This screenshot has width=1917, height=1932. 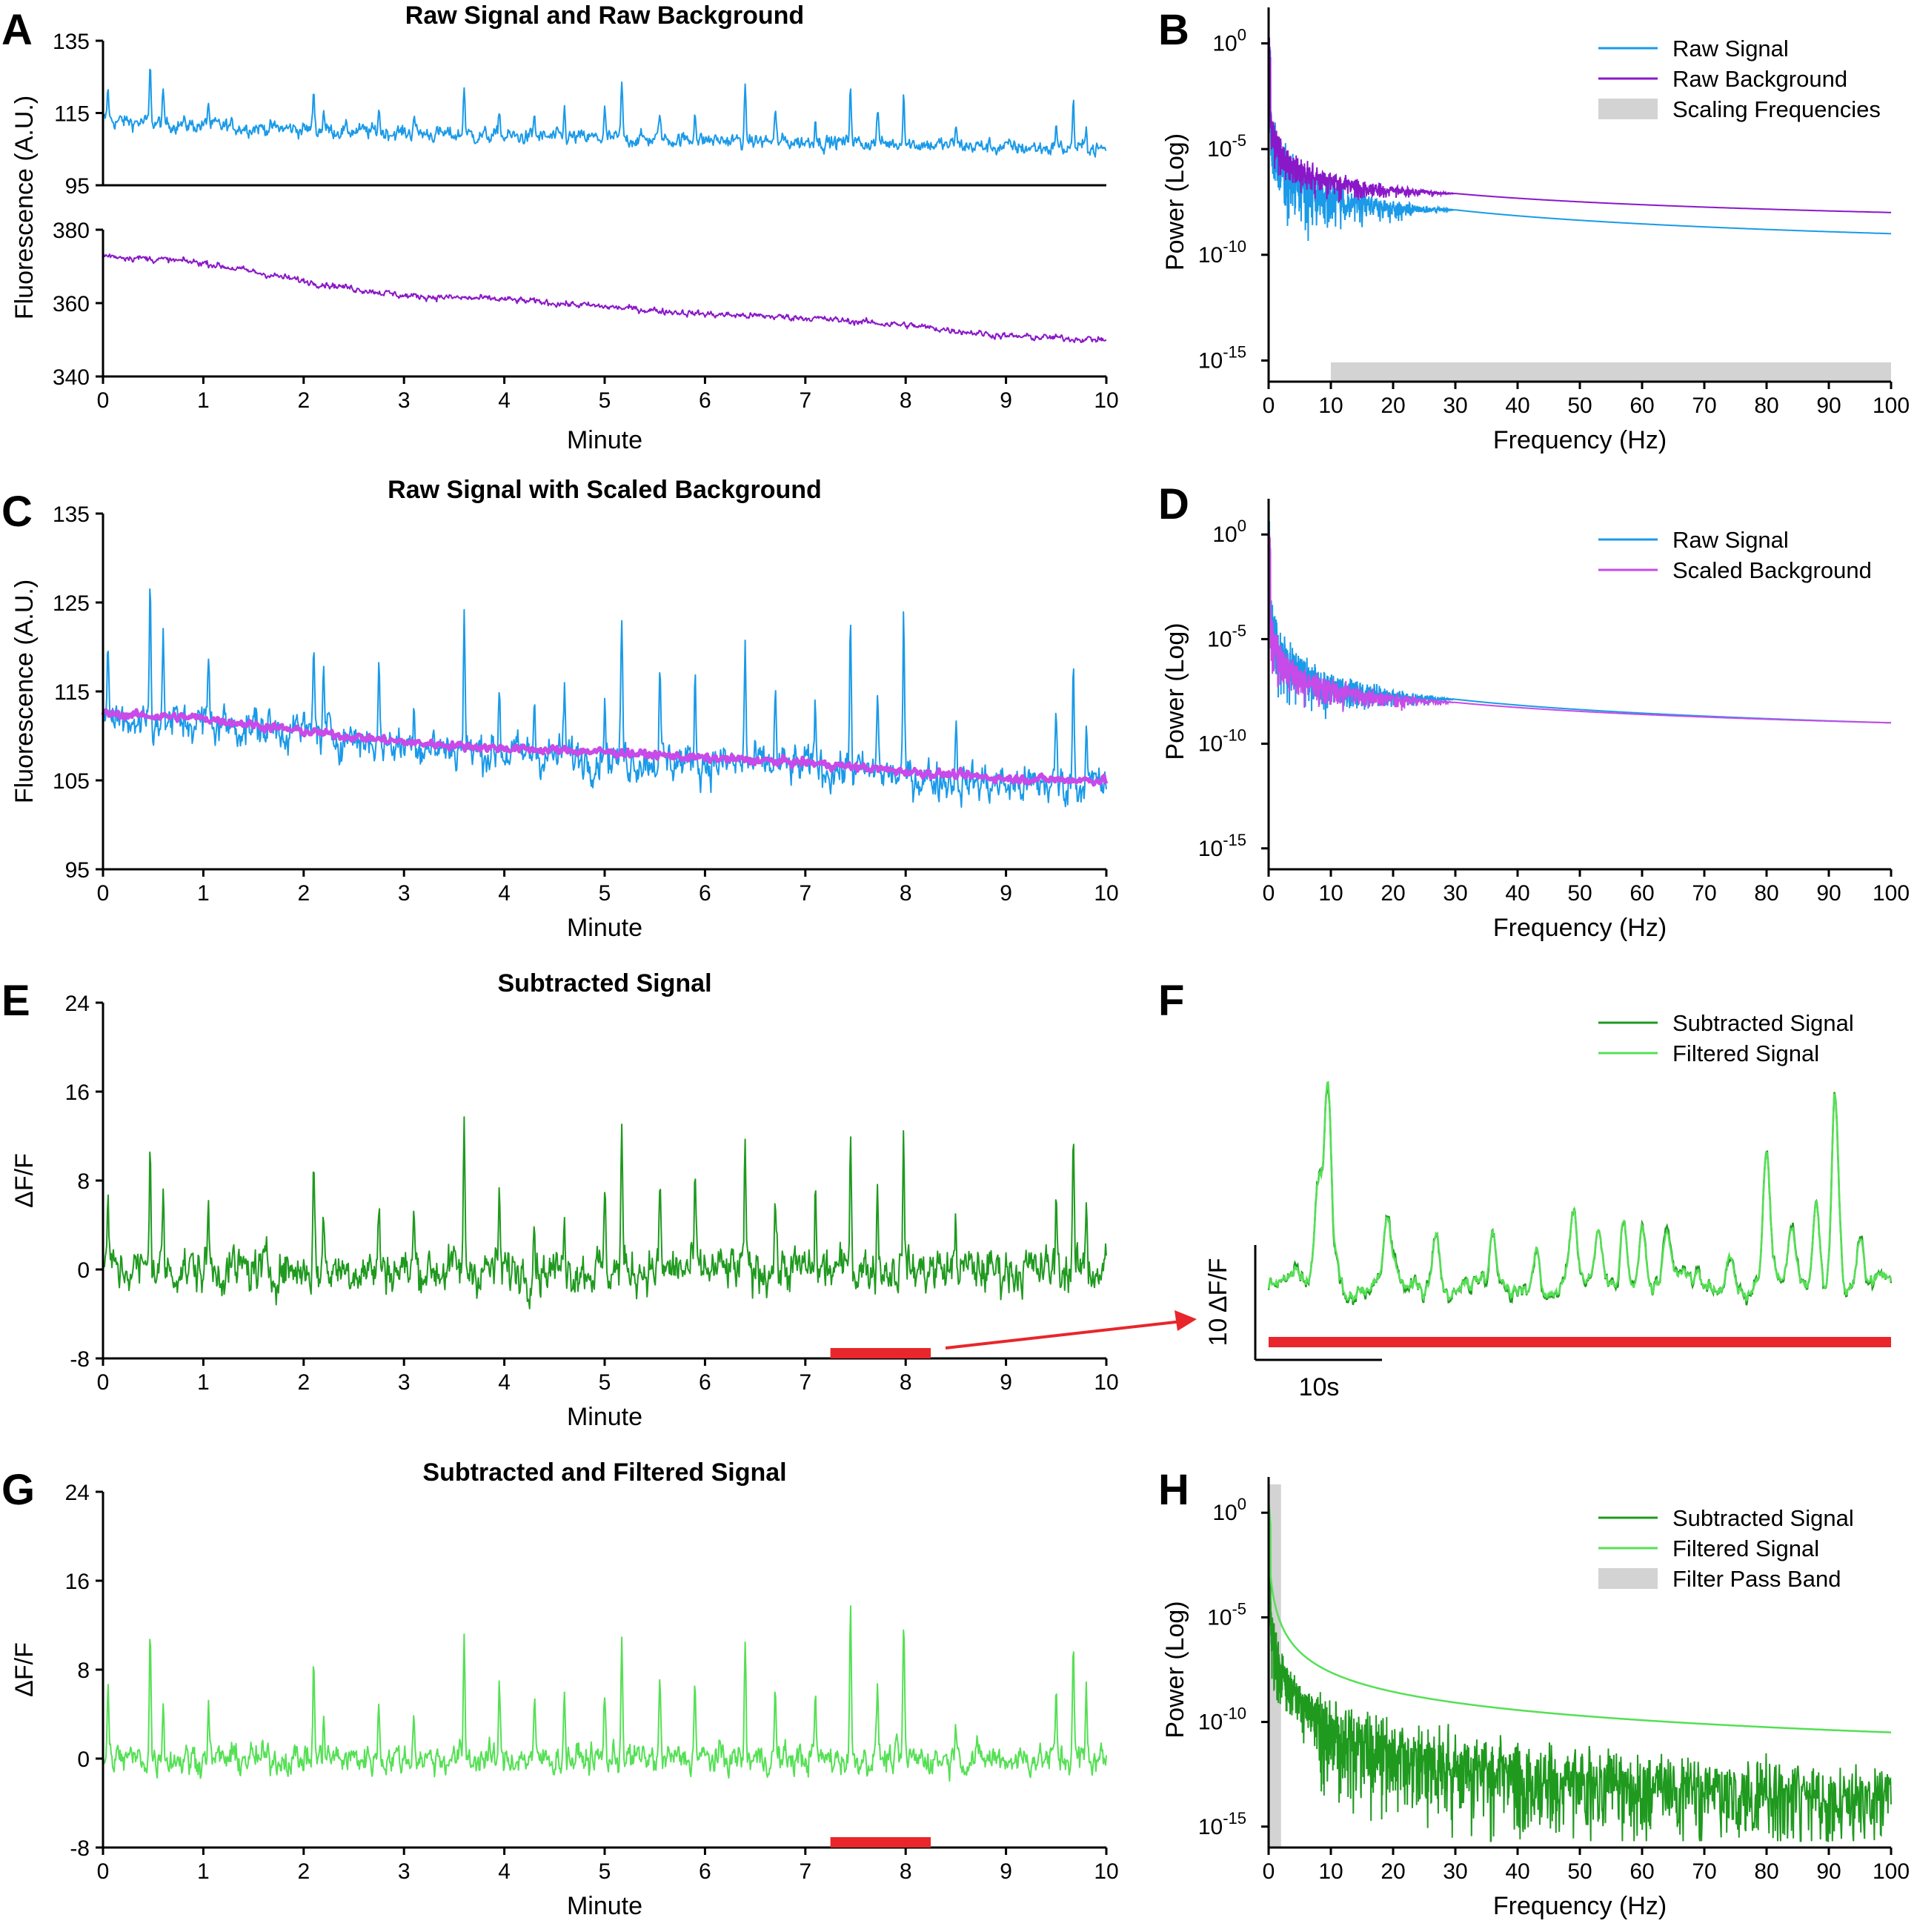 I want to click on panel-a-top-y-tick-label: 95, so click(x=77, y=186).